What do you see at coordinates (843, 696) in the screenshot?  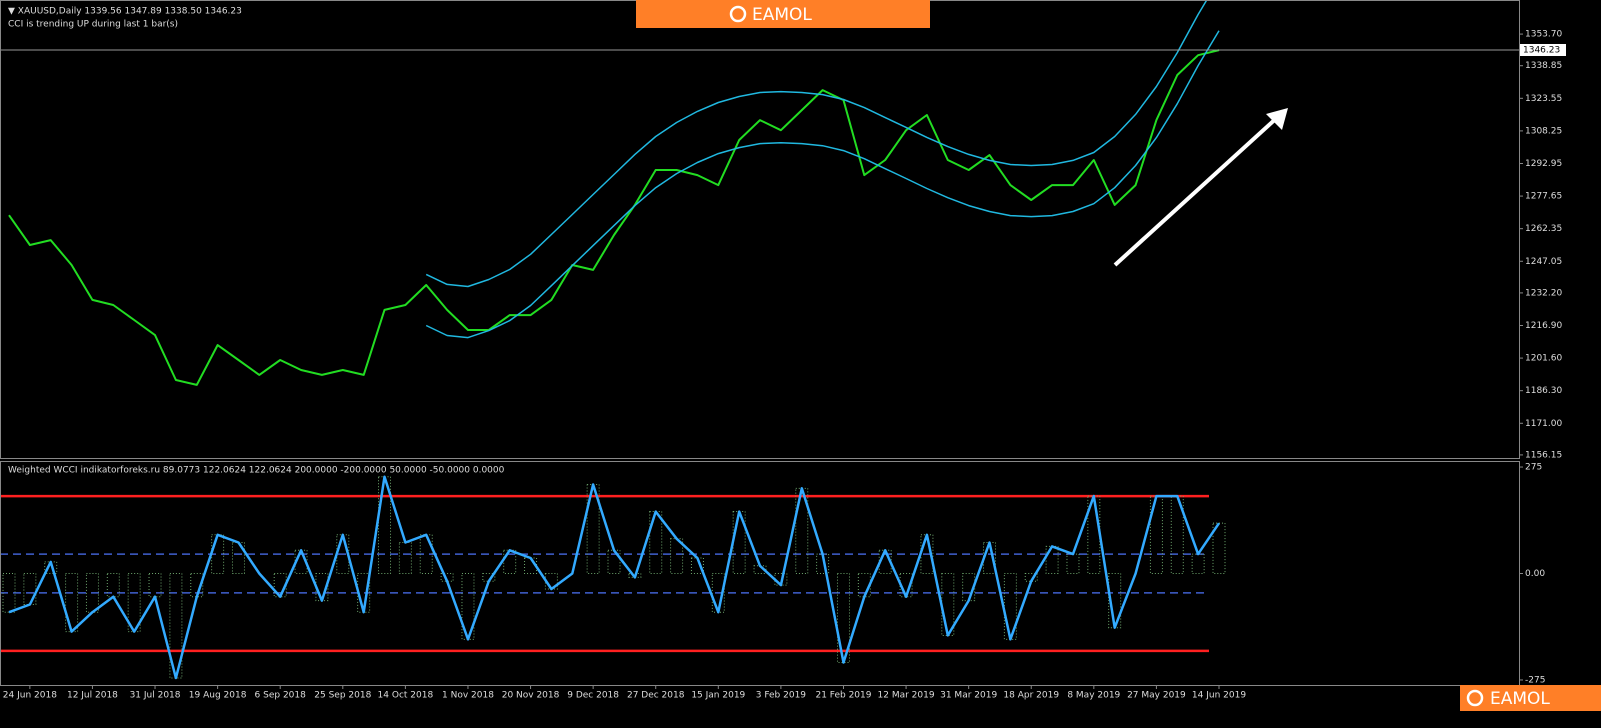 I see `x-tick-label: 21 Feb 2019` at bounding box center [843, 696].